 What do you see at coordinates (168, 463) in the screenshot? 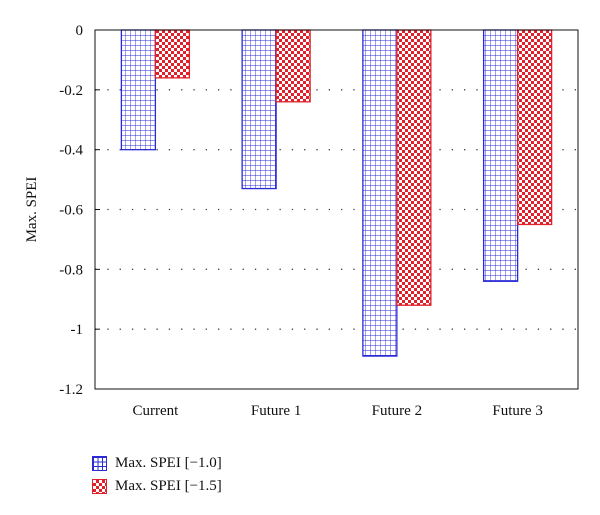
I see `legend-label-series-1: Max. SPEI [−1.0]` at bounding box center [168, 463].